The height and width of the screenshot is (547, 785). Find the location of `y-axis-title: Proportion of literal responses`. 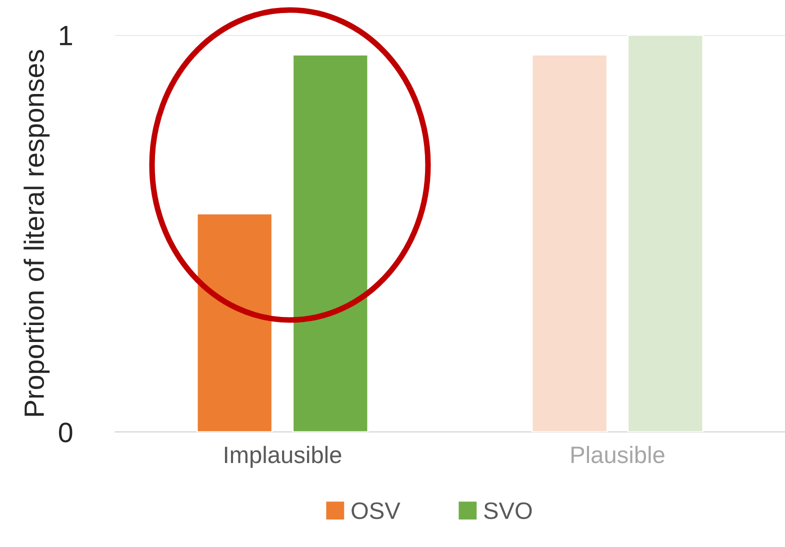

y-axis-title: Proportion of literal responses is located at coordinates (37, 233).